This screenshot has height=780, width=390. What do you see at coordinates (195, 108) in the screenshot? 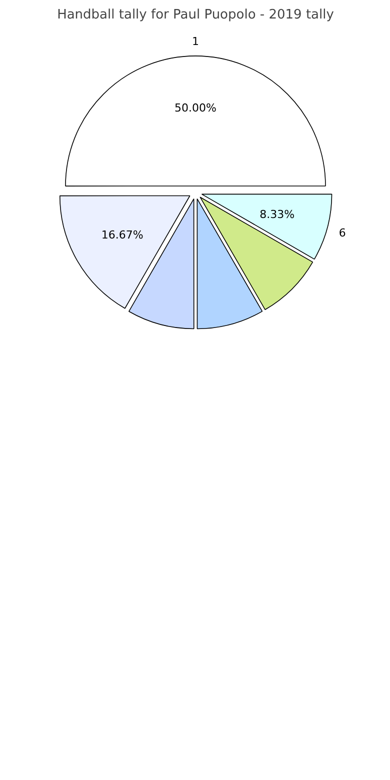
I see `data-label: 50.00%` at bounding box center [195, 108].